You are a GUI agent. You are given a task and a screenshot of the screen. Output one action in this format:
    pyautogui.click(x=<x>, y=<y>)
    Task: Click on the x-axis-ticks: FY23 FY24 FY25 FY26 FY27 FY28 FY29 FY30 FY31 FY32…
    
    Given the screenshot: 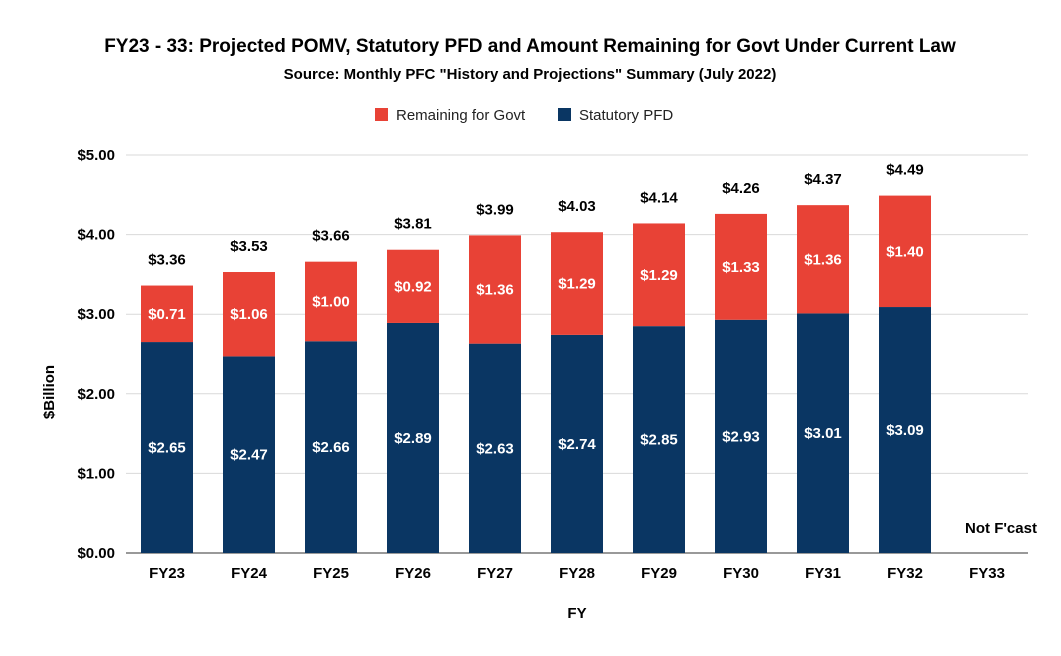 What is the action you would take?
    pyautogui.click(x=577, y=573)
    